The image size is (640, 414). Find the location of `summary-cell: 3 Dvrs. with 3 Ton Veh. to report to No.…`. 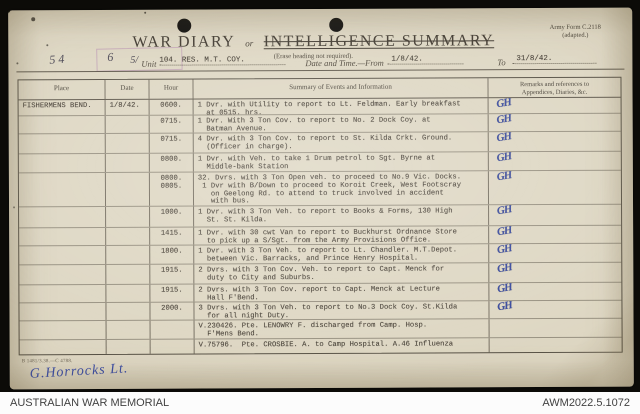

summary-cell: 3 Dvrs. with 3 Ton Veh. to report to No.… is located at coordinates (341, 310).